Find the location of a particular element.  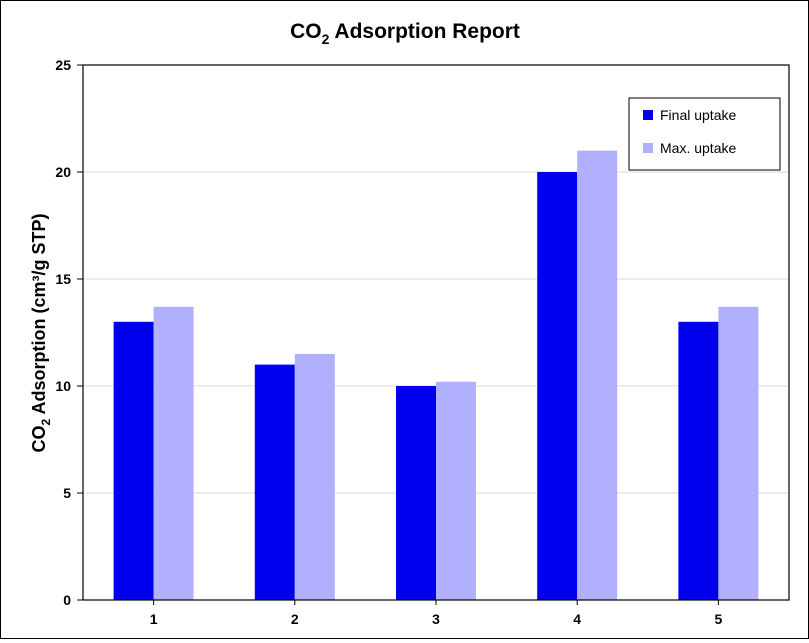

legend-box is located at coordinates (704, 134).